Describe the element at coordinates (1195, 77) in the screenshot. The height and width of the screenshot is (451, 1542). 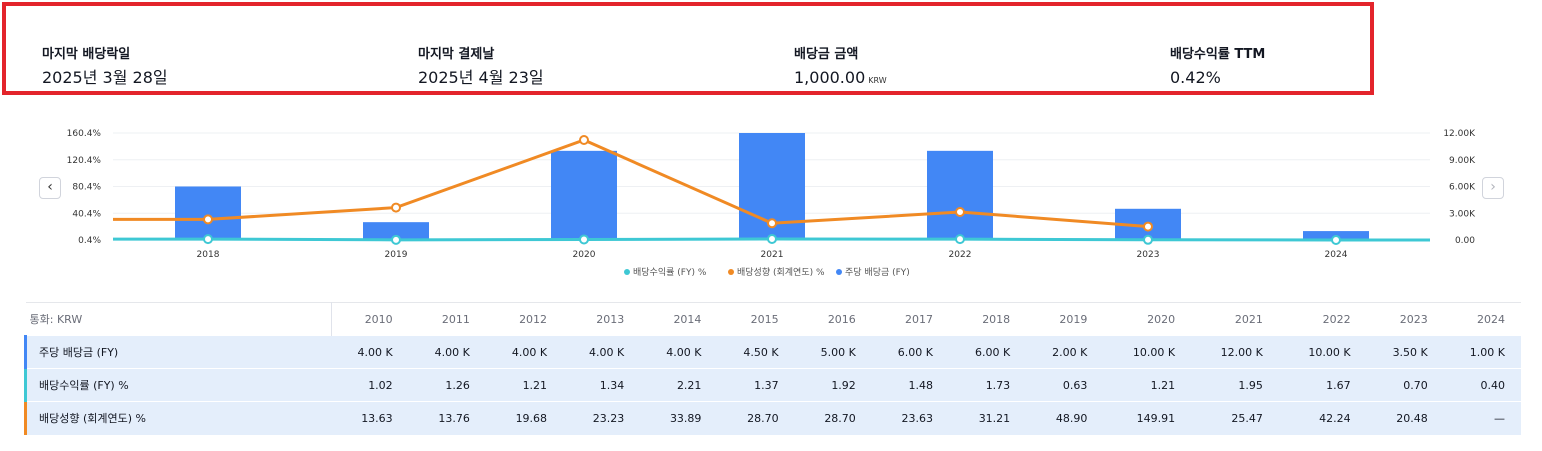
I see `stat-value-text: 0.42%` at that location.